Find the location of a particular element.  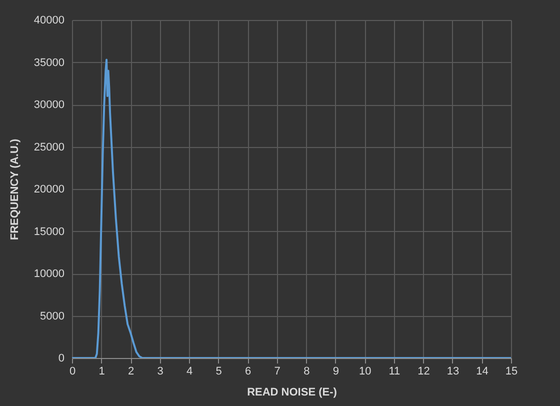

x-tick-label: 15 is located at coordinates (511, 372).